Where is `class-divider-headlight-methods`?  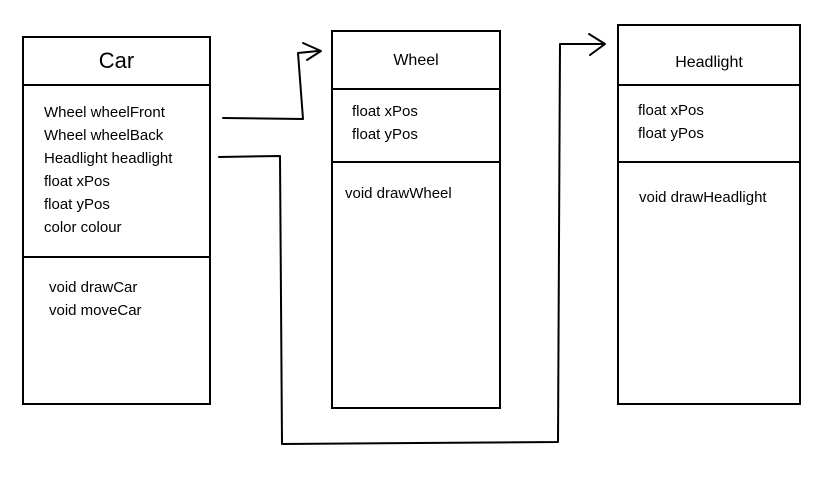
class-divider-headlight-methods is located at coordinates (709, 162).